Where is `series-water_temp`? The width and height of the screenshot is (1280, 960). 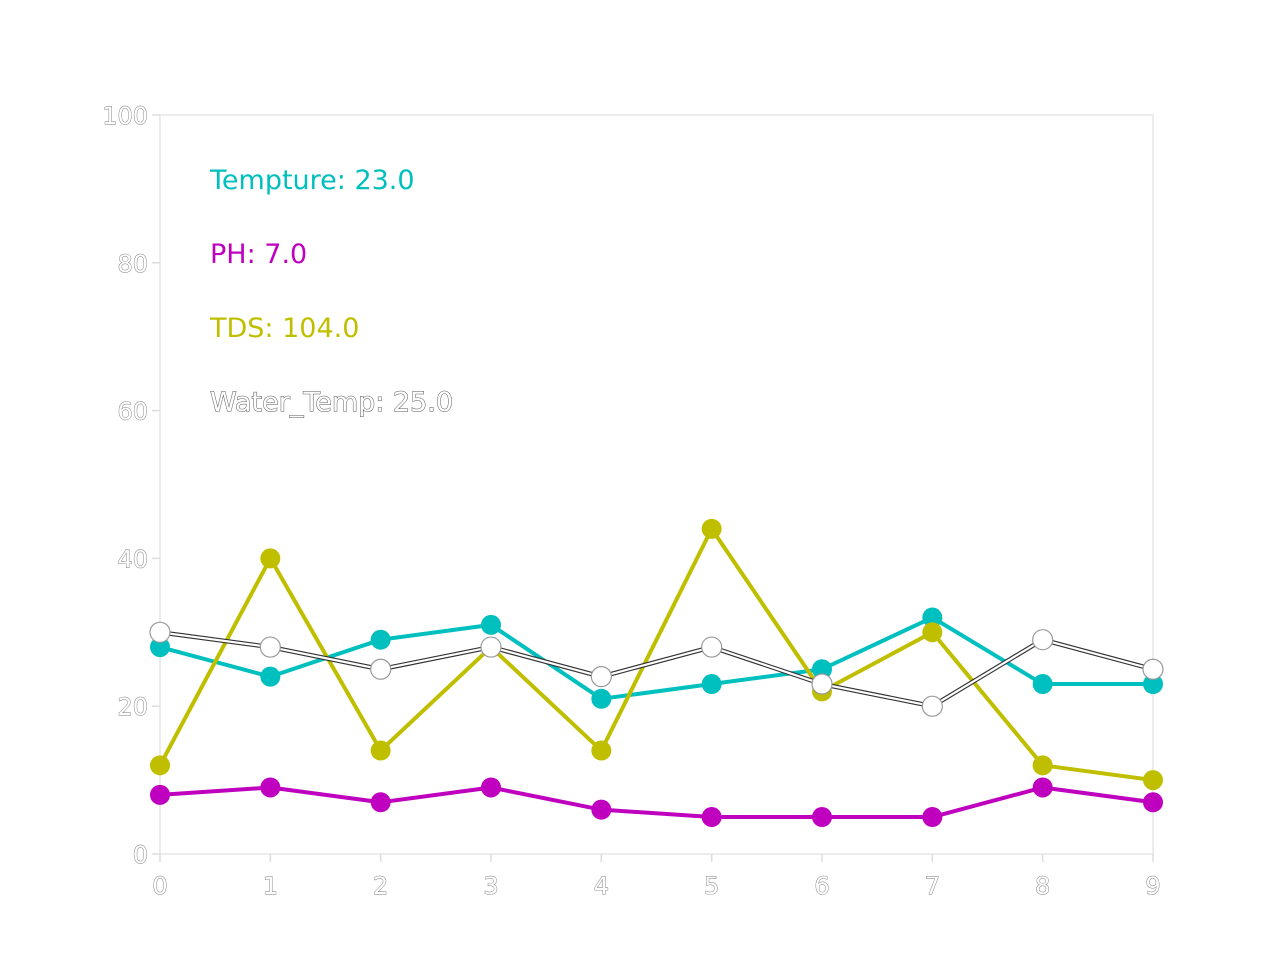
series-water_temp is located at coordinates (656, 669).